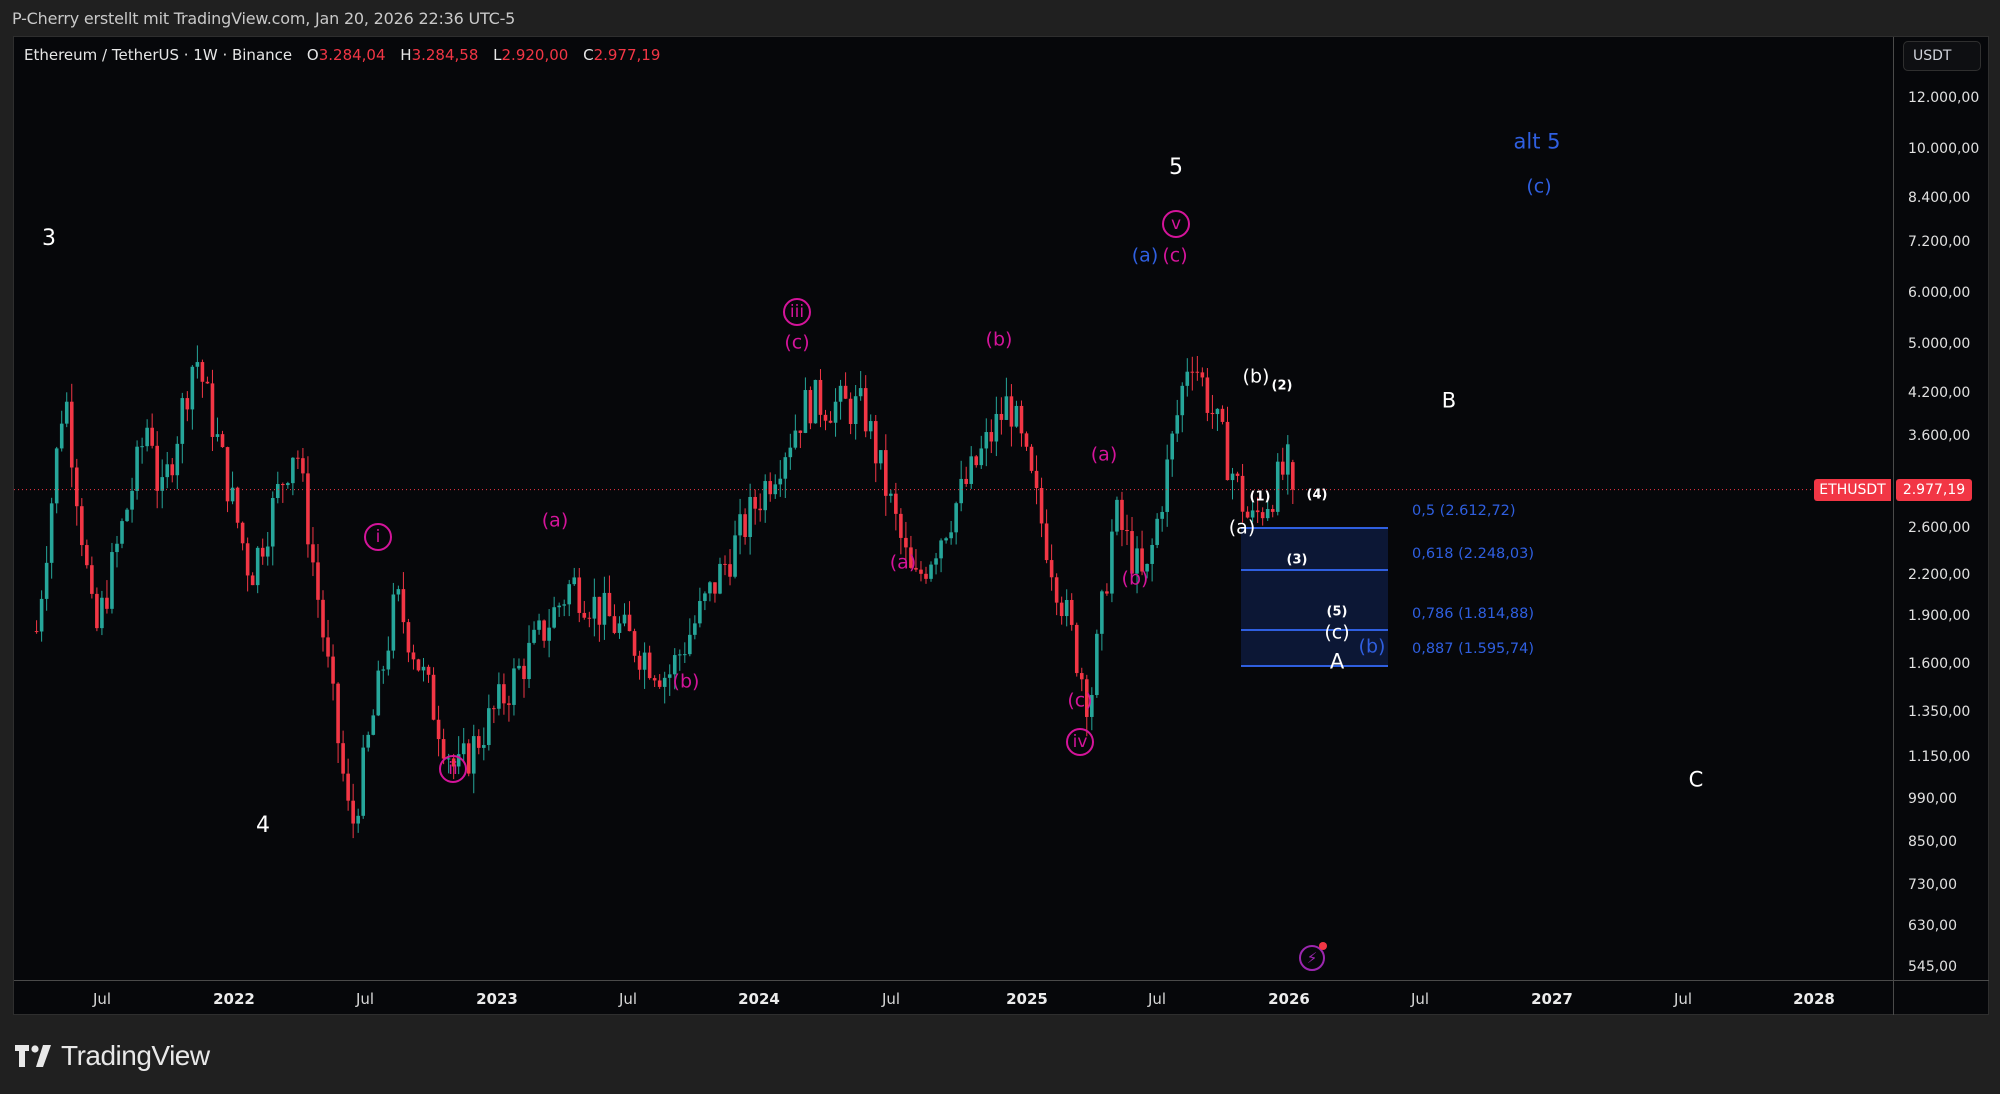  What do you see at coordinates (627, 55) in the screenshot?
I see `close-value: 2.977,19` at bounding box center [627, 55].